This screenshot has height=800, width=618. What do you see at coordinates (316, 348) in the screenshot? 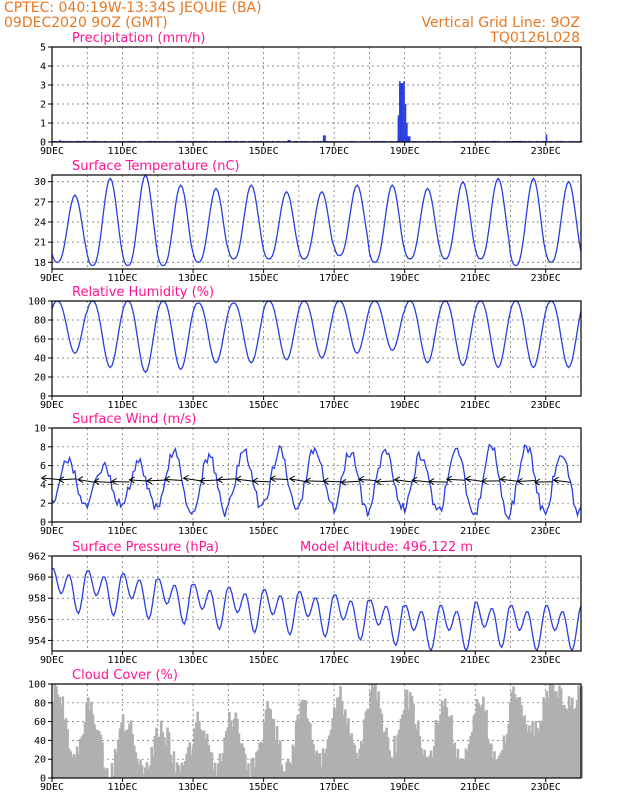
I see `rh-frame` at bounding box center [316, 348].